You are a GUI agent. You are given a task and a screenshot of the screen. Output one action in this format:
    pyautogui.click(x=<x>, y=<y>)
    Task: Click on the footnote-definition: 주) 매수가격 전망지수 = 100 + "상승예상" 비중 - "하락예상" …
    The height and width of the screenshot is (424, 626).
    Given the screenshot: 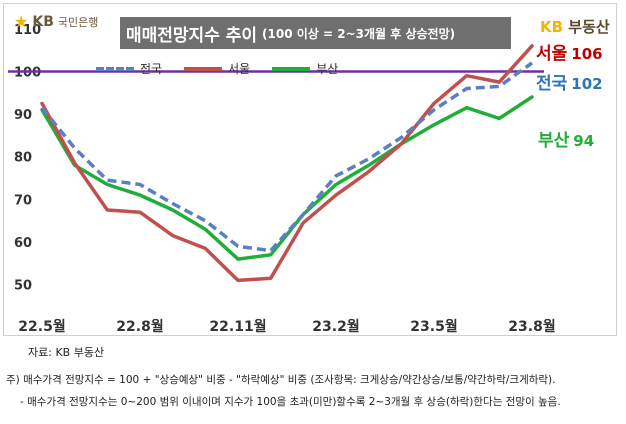 What is the action you would take?
    pyautogui.click(x=281, y=380)
    